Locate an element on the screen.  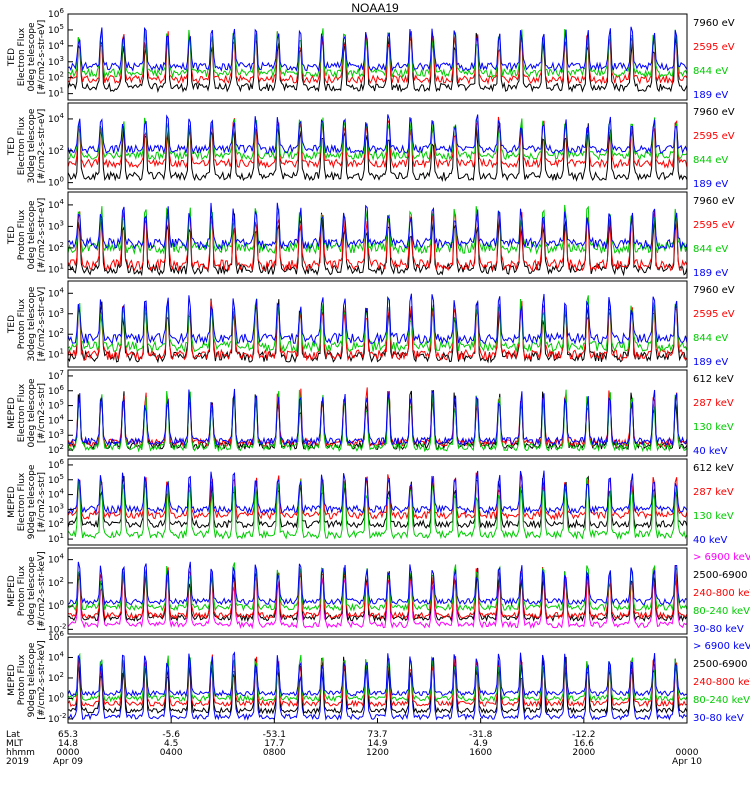
x-tick-label-2-hhmm: 0400 is located at coordinates (171, 753).